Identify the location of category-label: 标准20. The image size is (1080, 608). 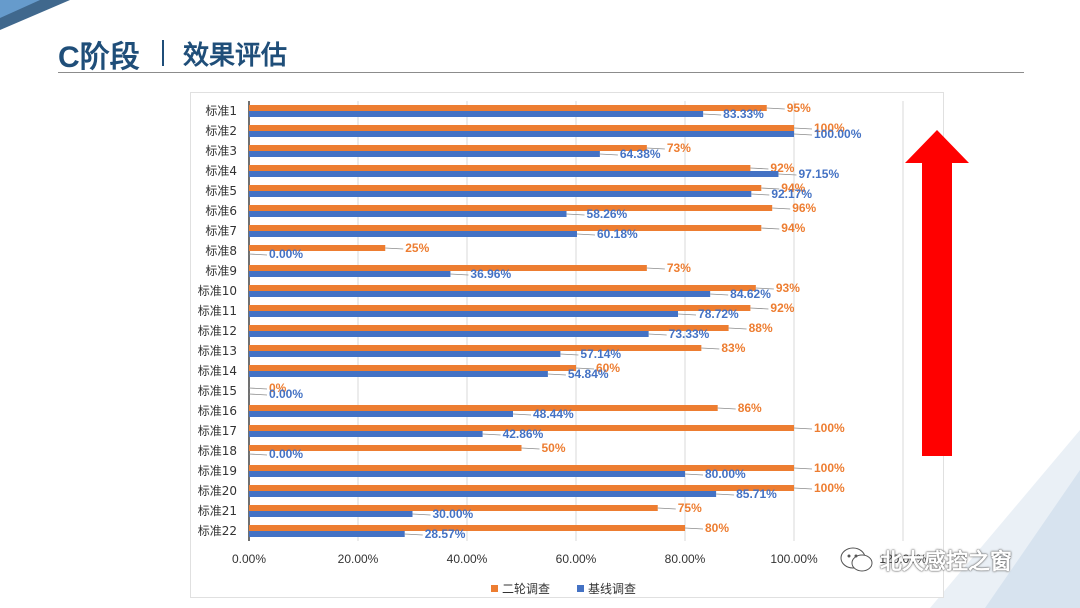
(217, 491).